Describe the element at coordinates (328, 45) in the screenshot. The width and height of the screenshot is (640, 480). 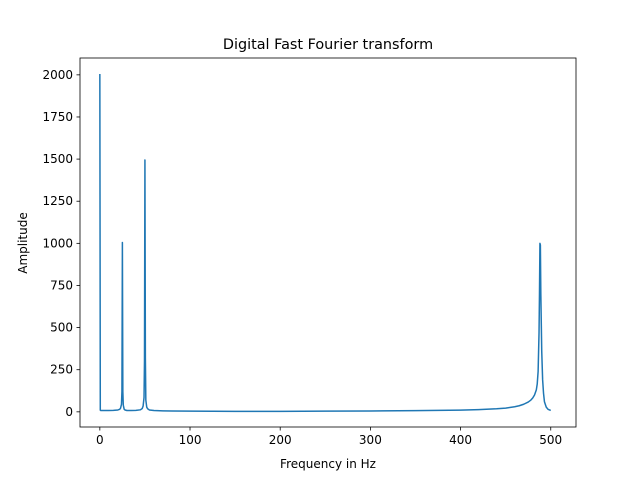
I see `chart-title: Digital Fast Fourier transform` at that location.